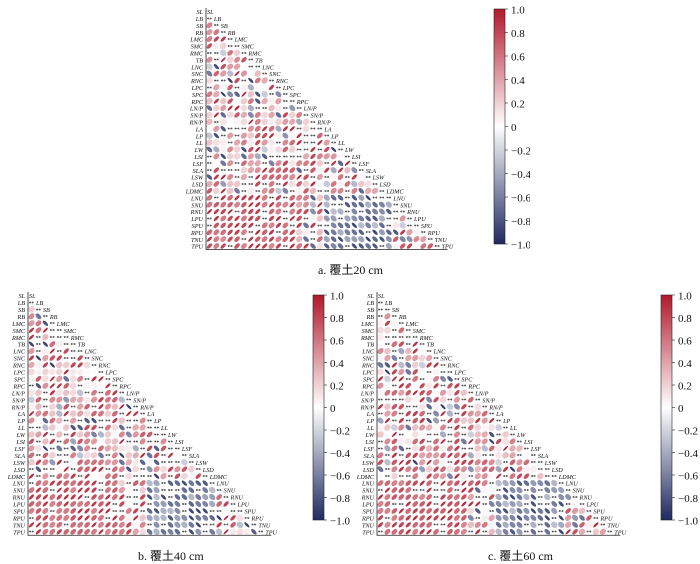 This screenshot has width=700, height=564. What do you see at coordinates (199, 12) in the screenshot?
I see `row-label: SL` at bounding box center [199, 12].